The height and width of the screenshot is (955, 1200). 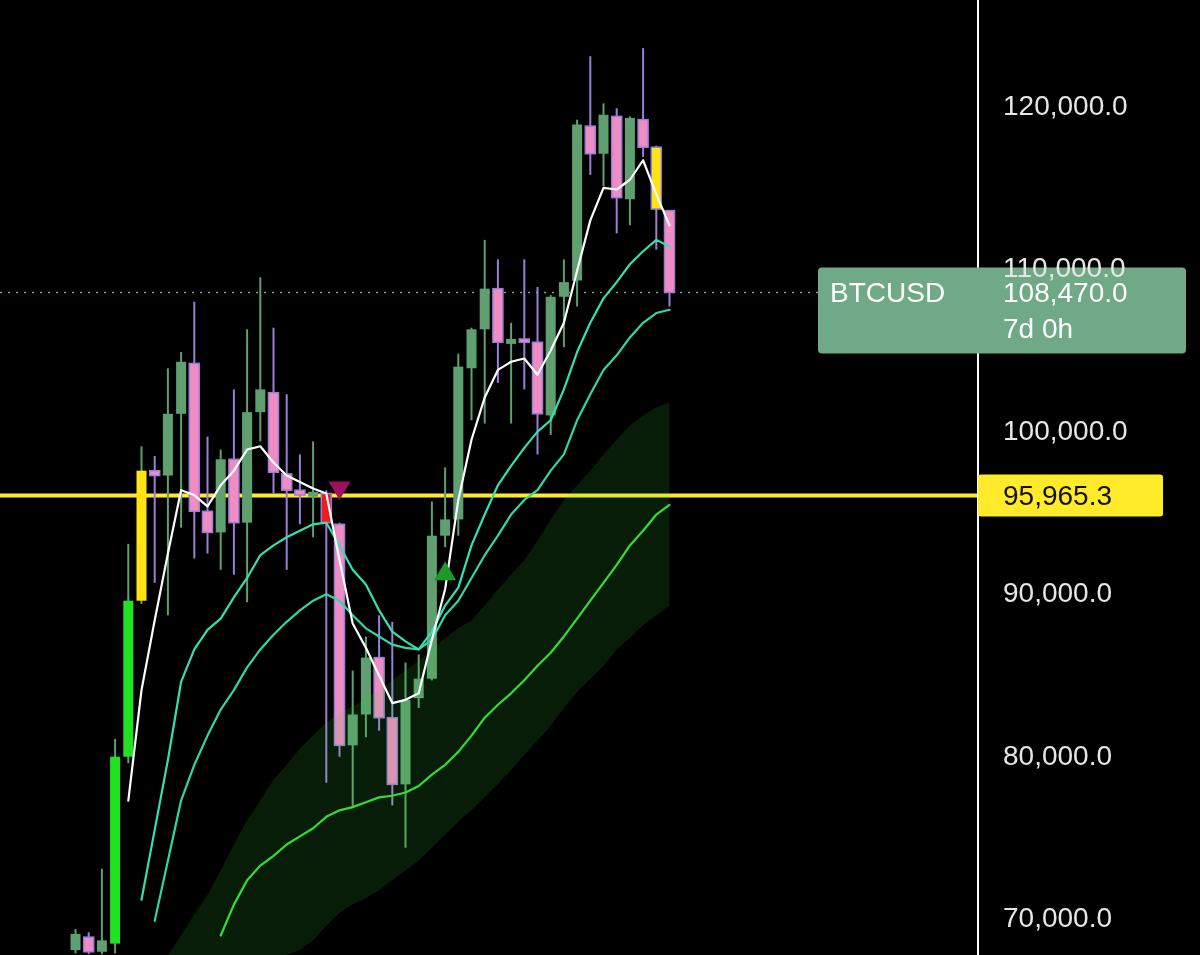 I want to click on y-tick-label: 70,000.0, so click(x=1057, y=918).